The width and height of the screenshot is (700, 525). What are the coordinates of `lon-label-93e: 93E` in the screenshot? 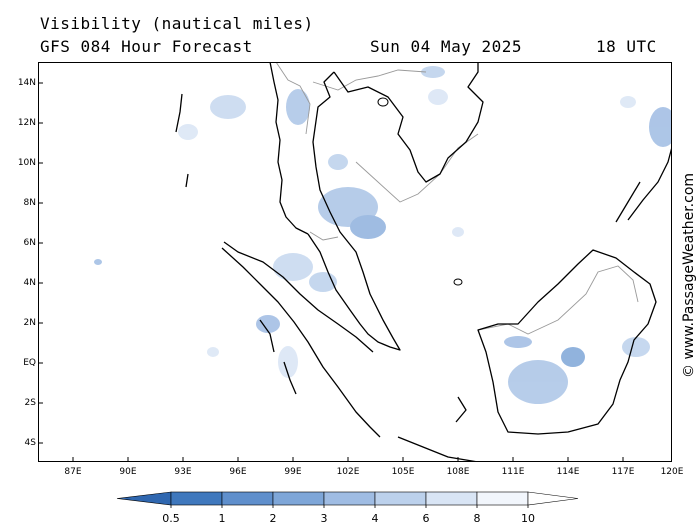 It's located at (183, 472).